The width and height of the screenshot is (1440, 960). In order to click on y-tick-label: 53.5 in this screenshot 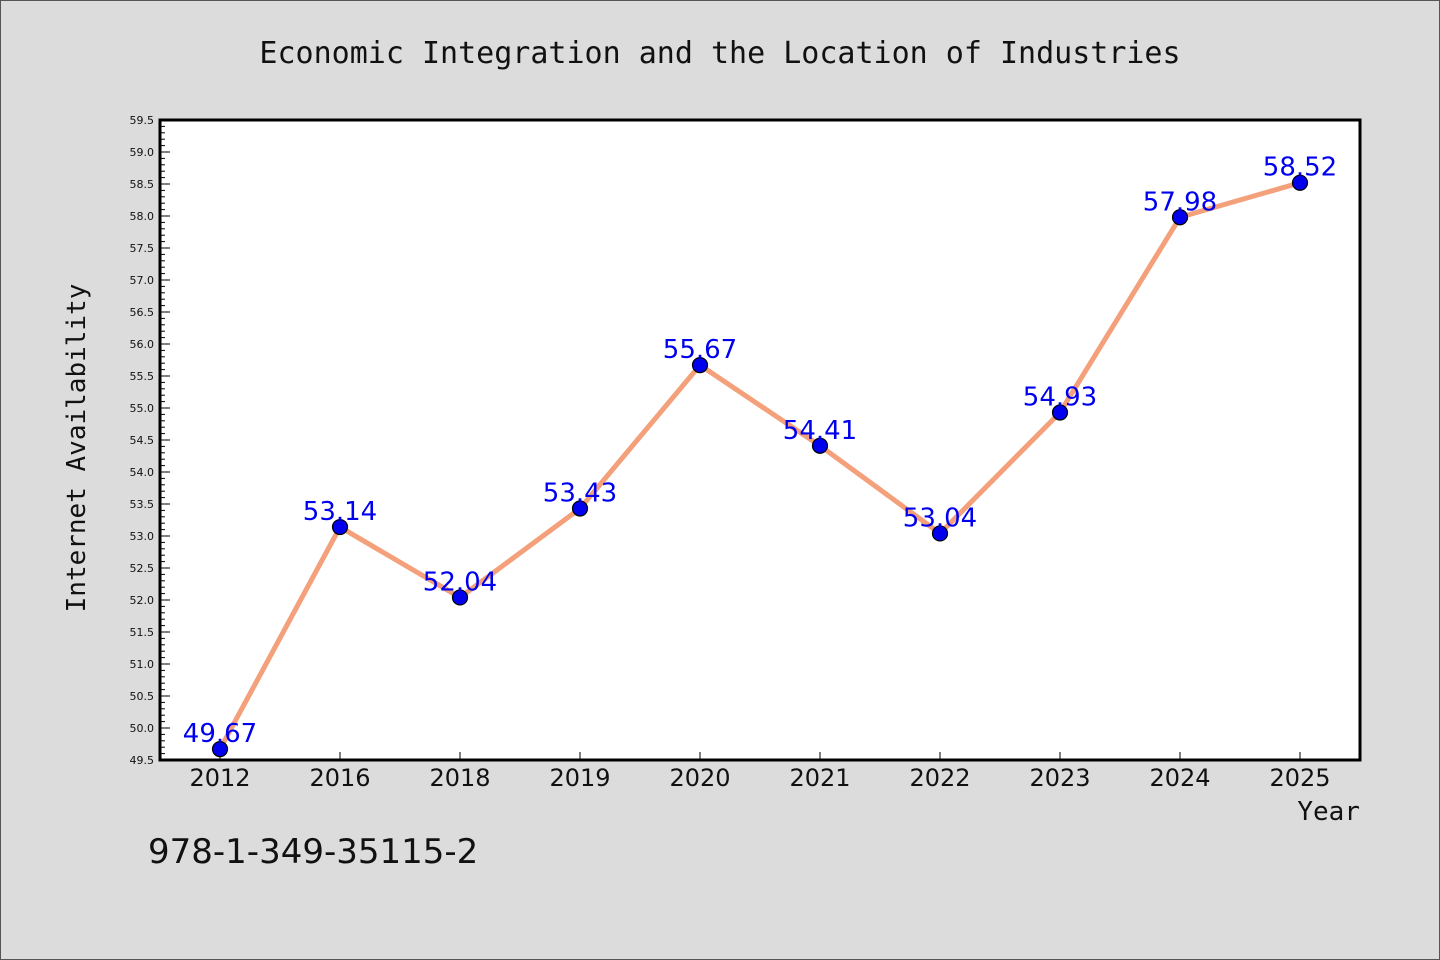, I will do `click(142, 504)`.